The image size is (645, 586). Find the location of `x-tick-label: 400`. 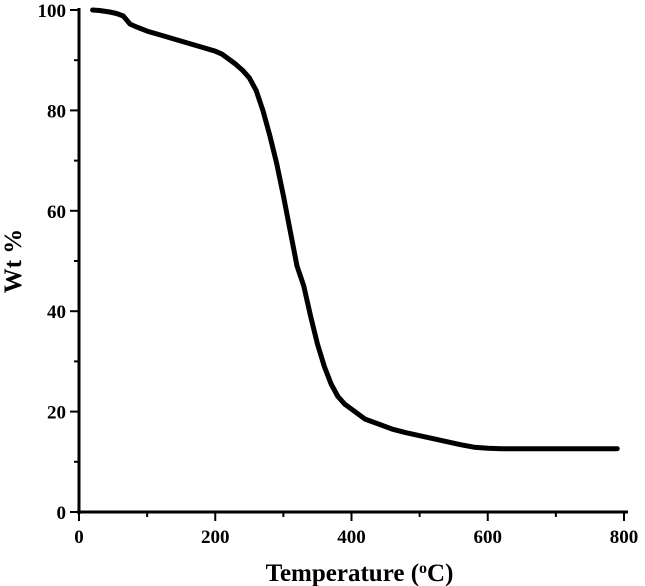

x-tick-label: 400 is located at coordinates (351, 537).